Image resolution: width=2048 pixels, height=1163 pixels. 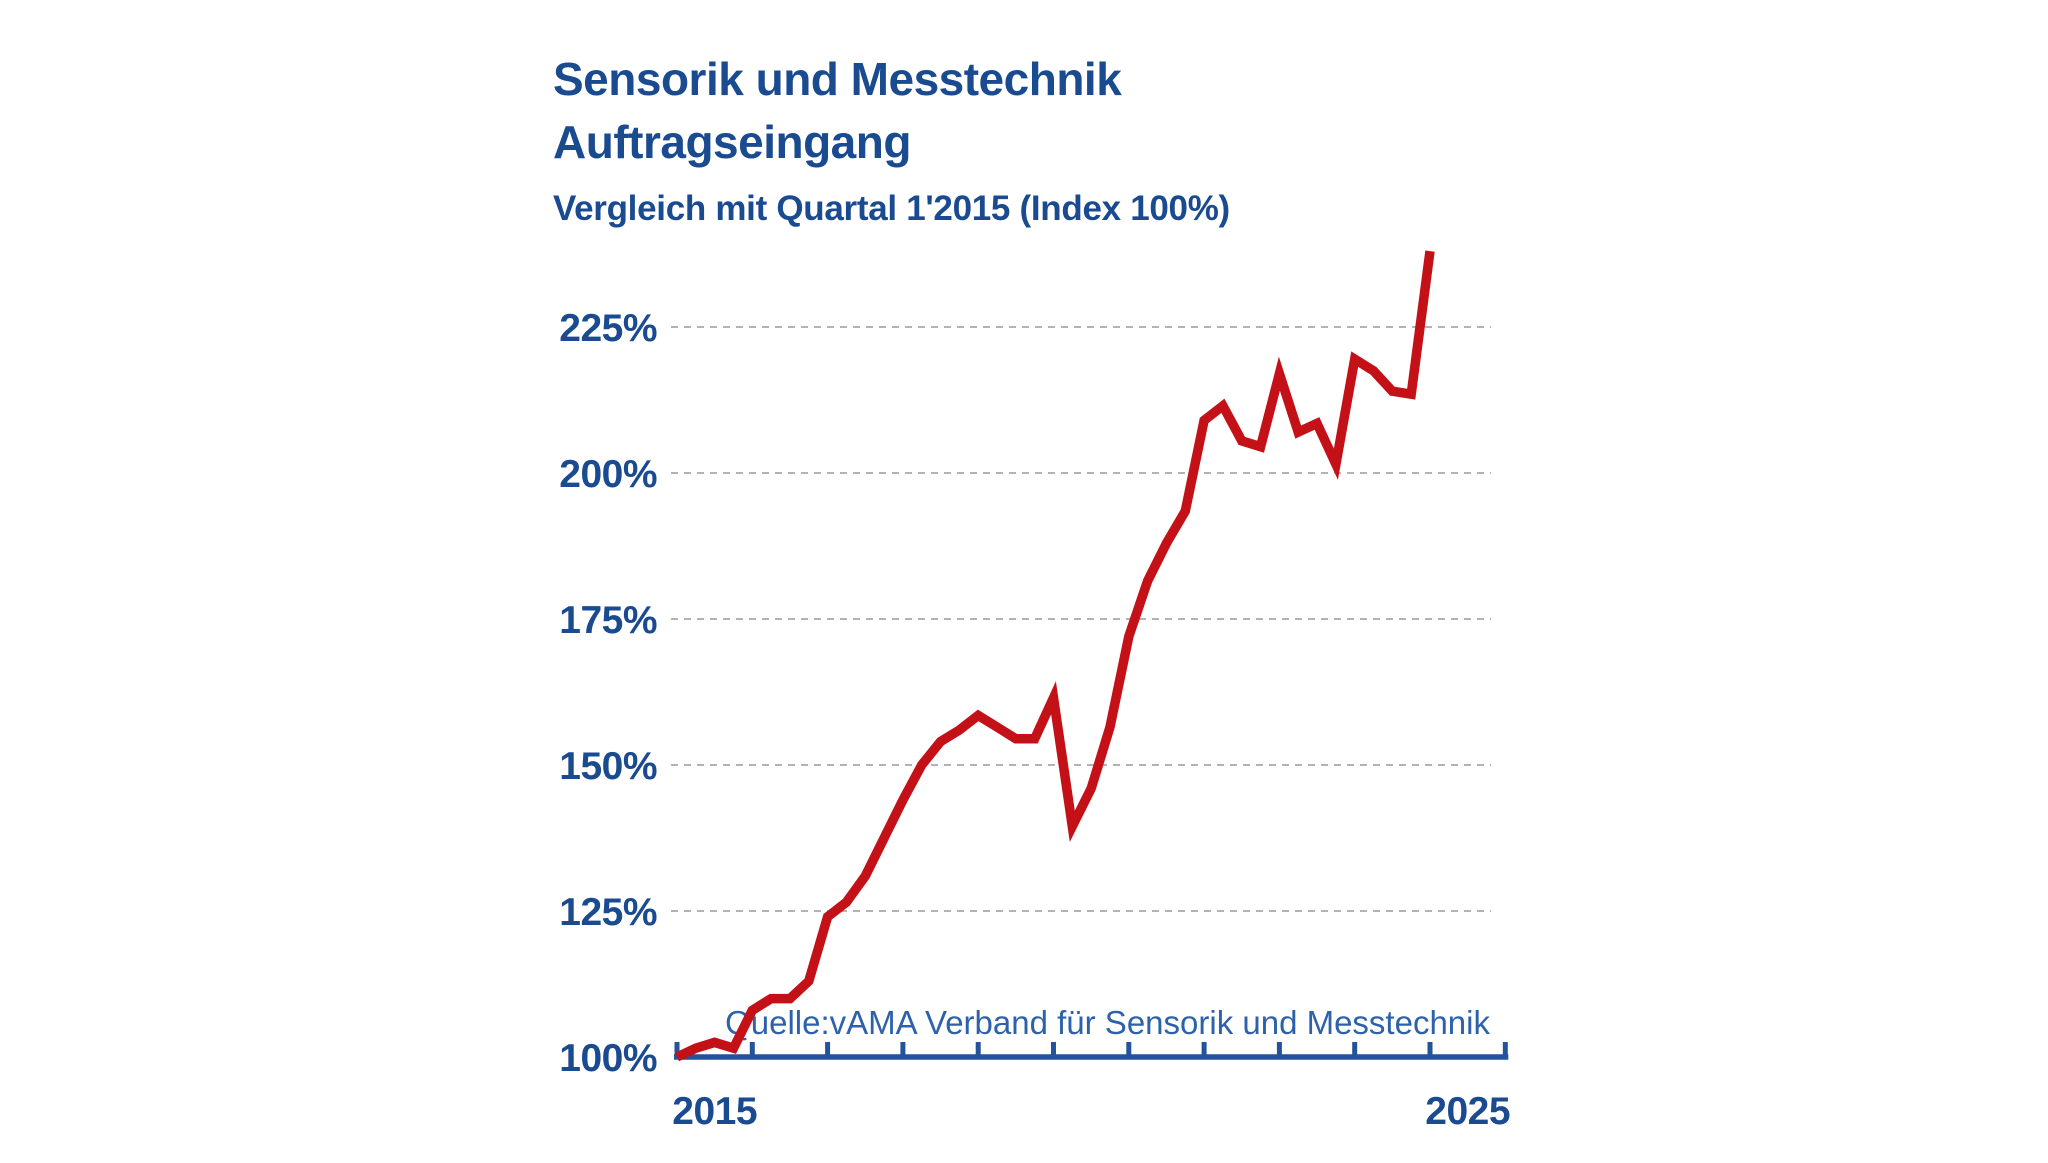 What do you see at coordinates (1091, 1051) in the screenshot?
I see `x-axis` at bounding box center [1091, 1051].